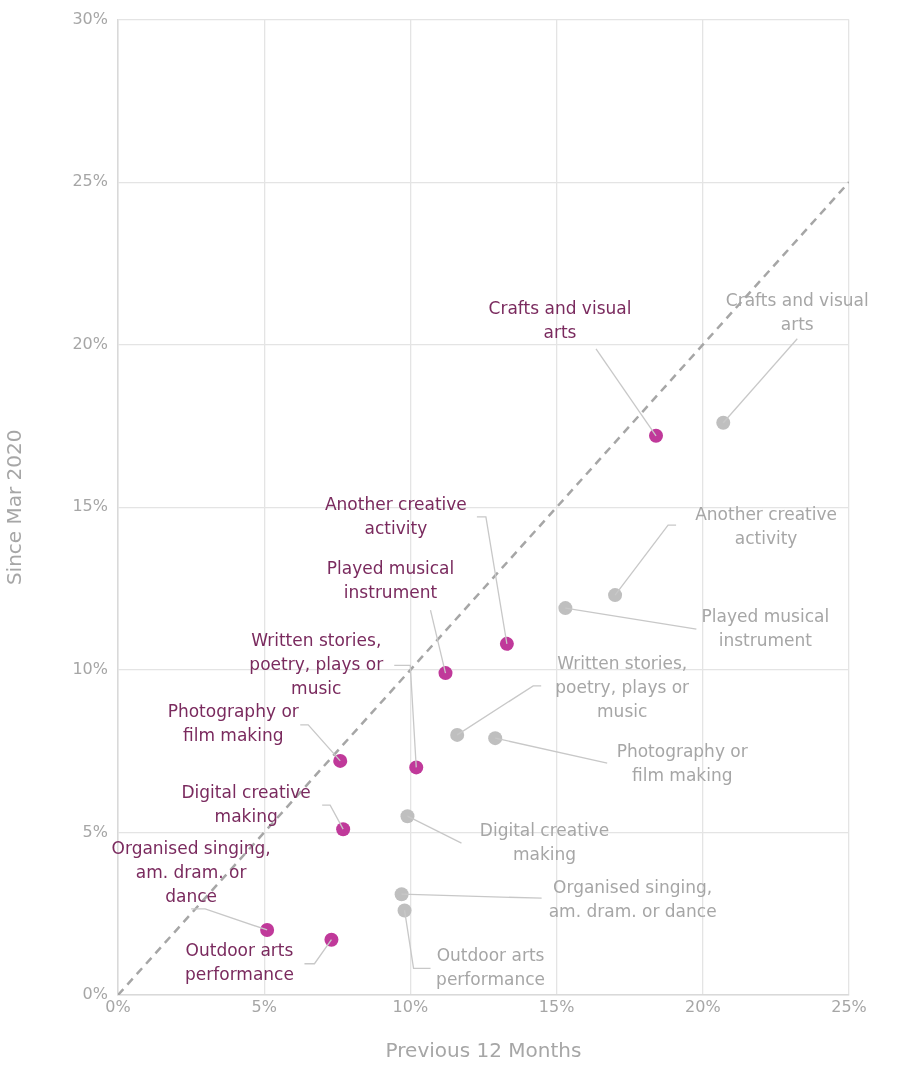  Describe the element at coordinates (483, 1050) in the screenshot. I see `x-axis-title: Previous 12 Months` at that location.